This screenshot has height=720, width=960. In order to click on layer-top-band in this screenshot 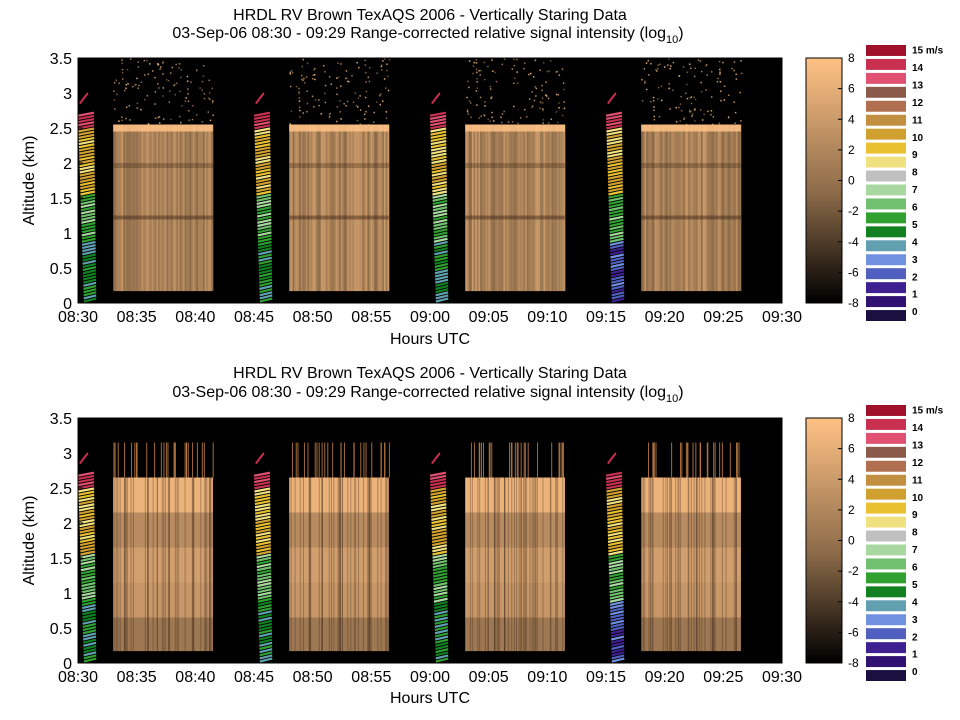, I will do `click(515, 128)`.